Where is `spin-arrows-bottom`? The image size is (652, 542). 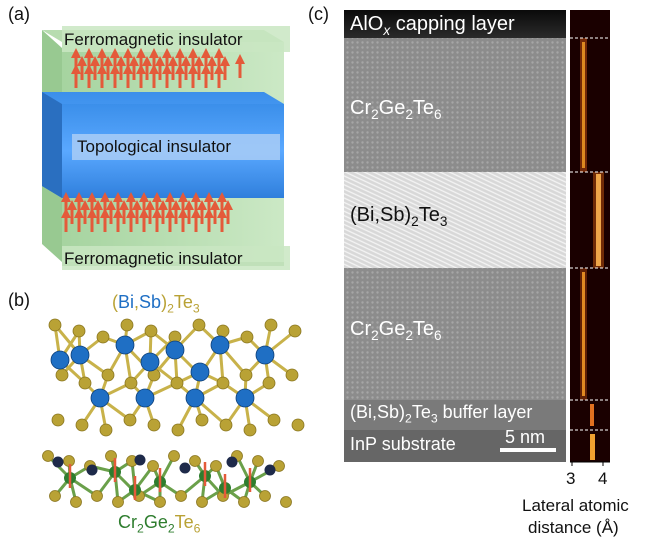
spin-arrows-bottom is located at coordinates (147, 212).